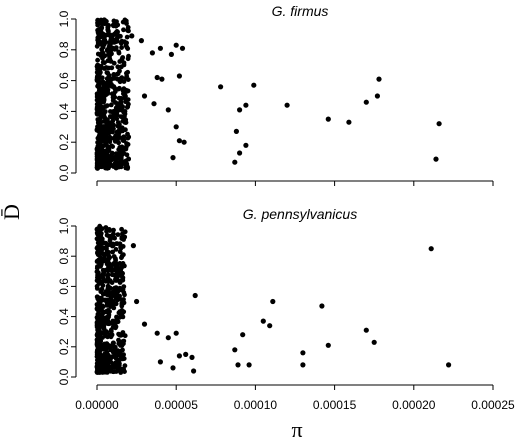  Describe the element at coordinates (64, 80) in the screenshot. I see `y-tick-label: 0.6` at that location.